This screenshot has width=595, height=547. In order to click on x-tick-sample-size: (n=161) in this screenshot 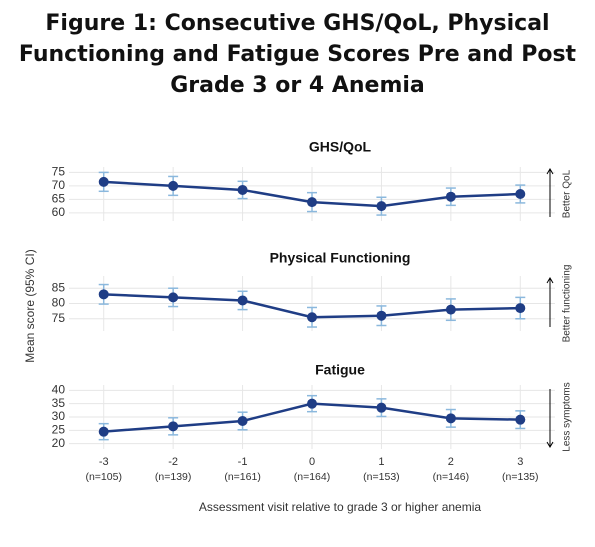, I will do `click(242, 477)`.